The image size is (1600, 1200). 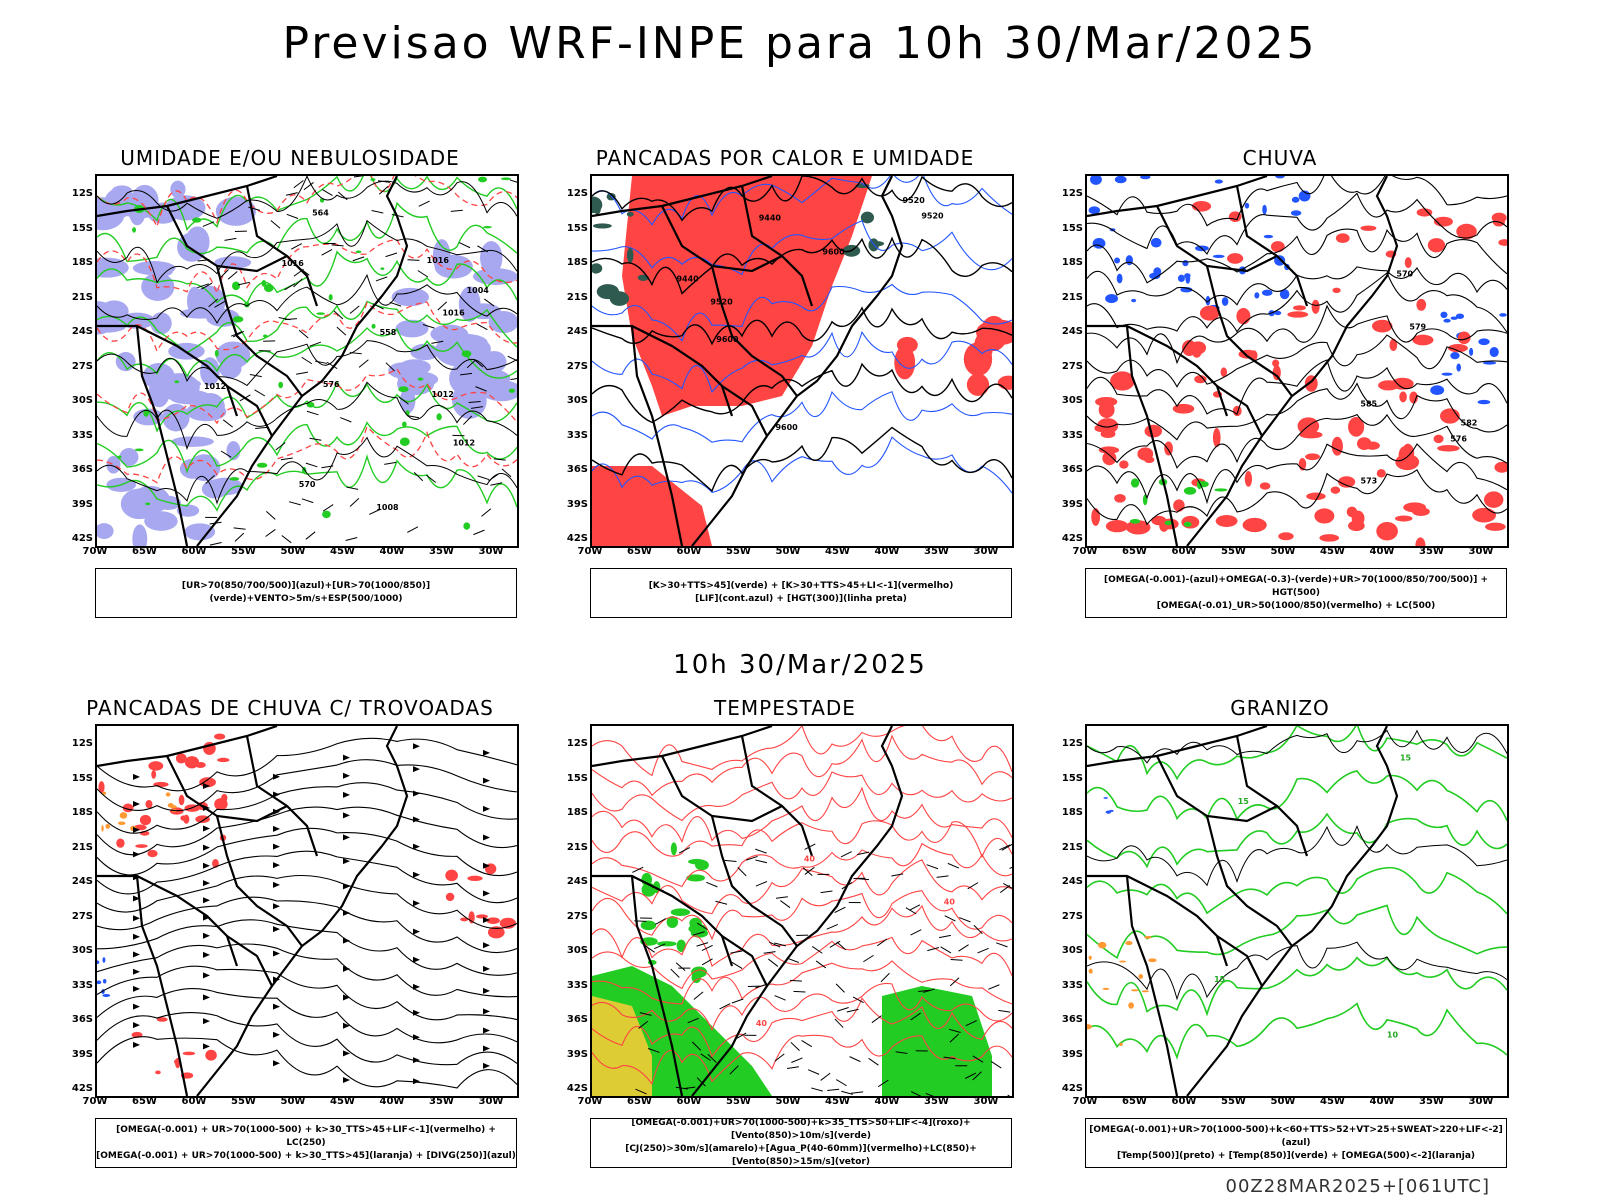 I want to click on contour-label: 15, so click(x=1244, y=801).